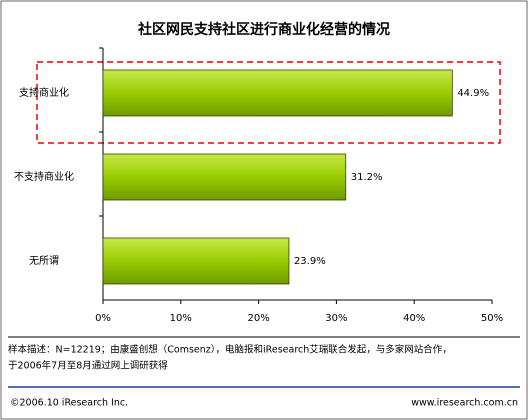 The height and width of the screenshot is (420, 528). I want to click on value-label: 44.9%, so click(473, 93).